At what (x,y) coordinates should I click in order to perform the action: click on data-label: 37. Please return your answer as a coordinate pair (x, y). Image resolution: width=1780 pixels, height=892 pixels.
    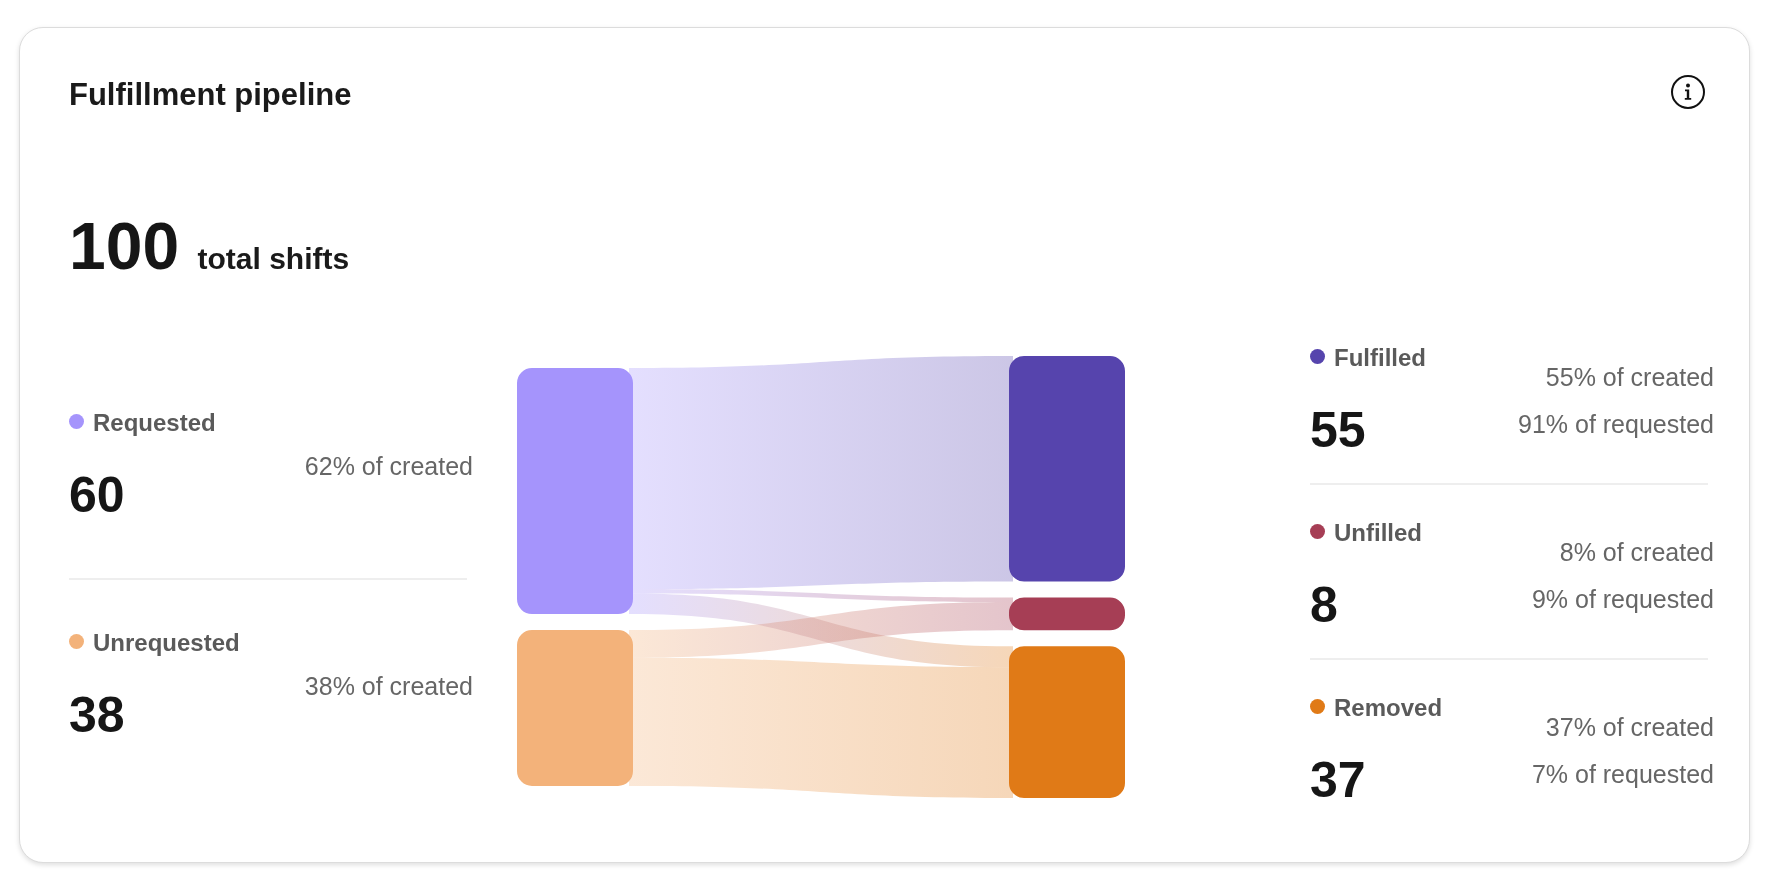
    Looking at the image, I should click on (1338, 779).